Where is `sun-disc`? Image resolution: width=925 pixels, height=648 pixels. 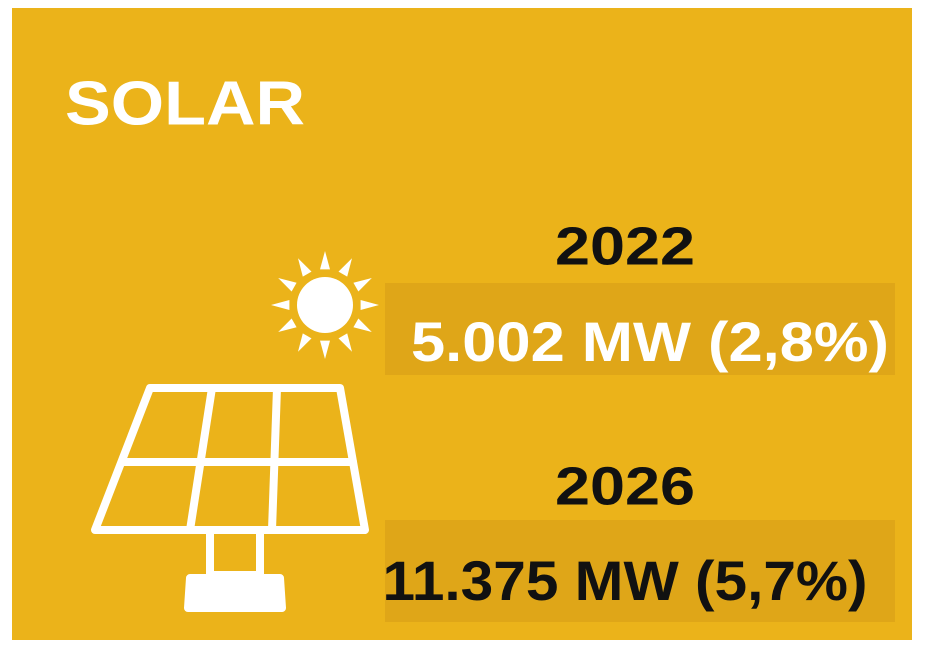 sun-disc is located at coordinates (325, 305).